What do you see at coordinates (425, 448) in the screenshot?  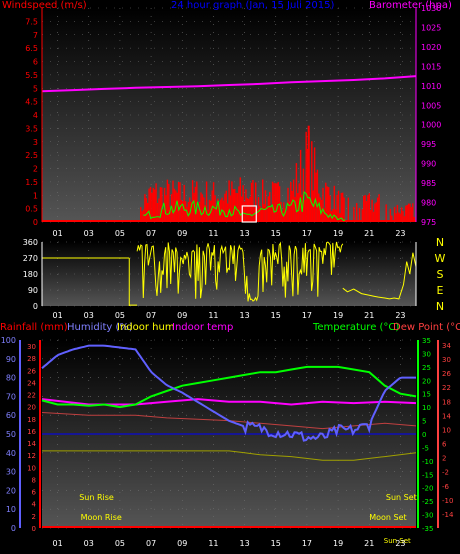 I see `temperature-tick-label: -5` at bounding box center [425, 448].